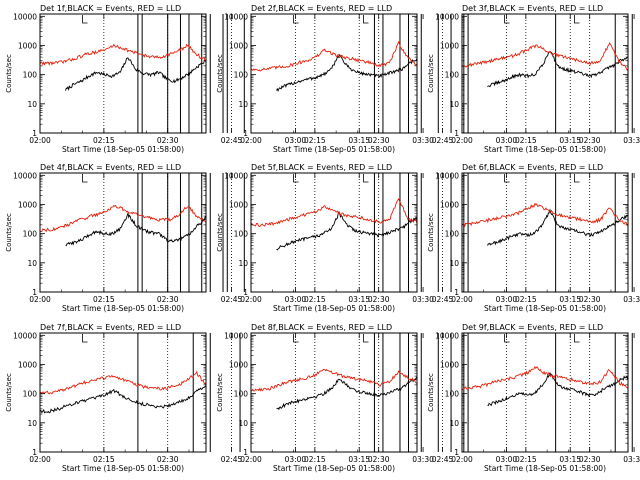 The width and height of the screenshot is (640, 480). I want to click on chart-title: Det 9f,BLACK = Events, RED = LLD, so click(532, 327).